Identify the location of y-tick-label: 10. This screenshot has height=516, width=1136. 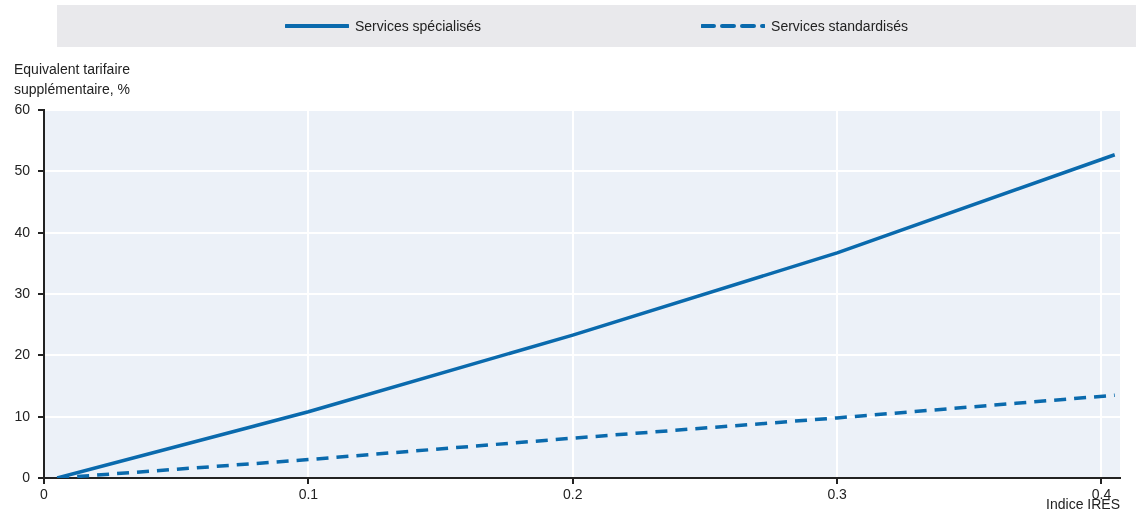
(22, 415).